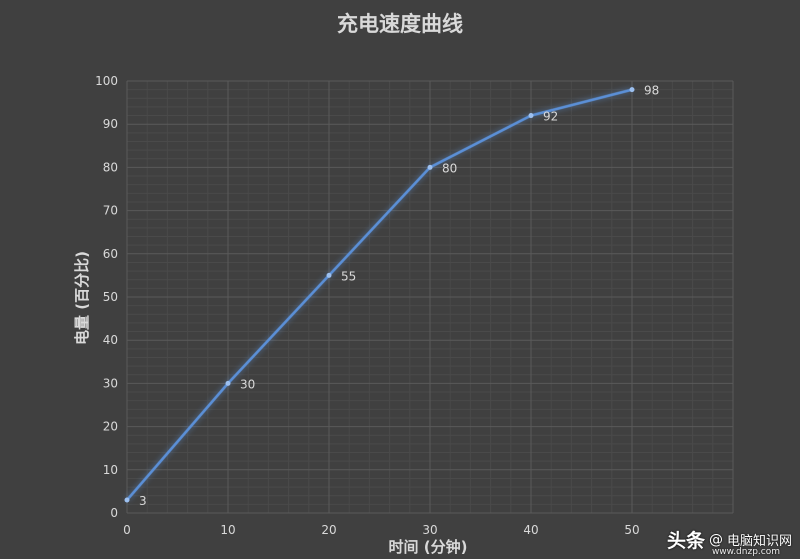 This screenshot has height=559, width=800. What do you see at coordinates (110, 340) in the screenshot?
I see `y-tick-label: 40` at bounding box center [110, 340].